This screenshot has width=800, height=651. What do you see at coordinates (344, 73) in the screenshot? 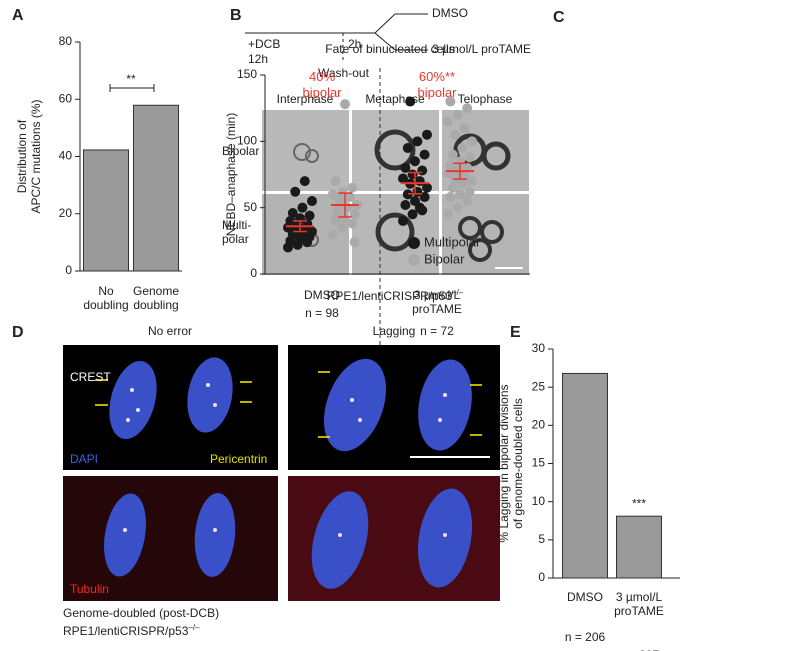
I see `timeline-label: Wash-out` at bounding box center [344, 73].